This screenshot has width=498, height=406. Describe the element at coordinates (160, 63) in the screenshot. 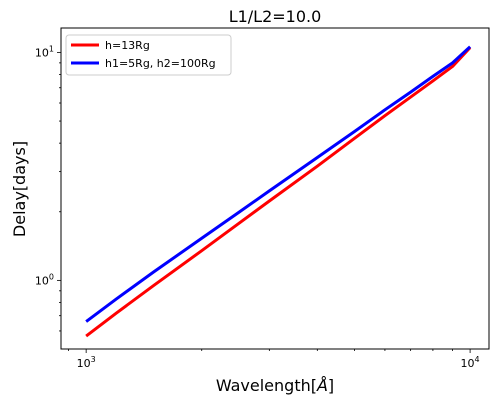

I see `legend-label-series-1: h1=5Rg, h2=100Rg` at that location.